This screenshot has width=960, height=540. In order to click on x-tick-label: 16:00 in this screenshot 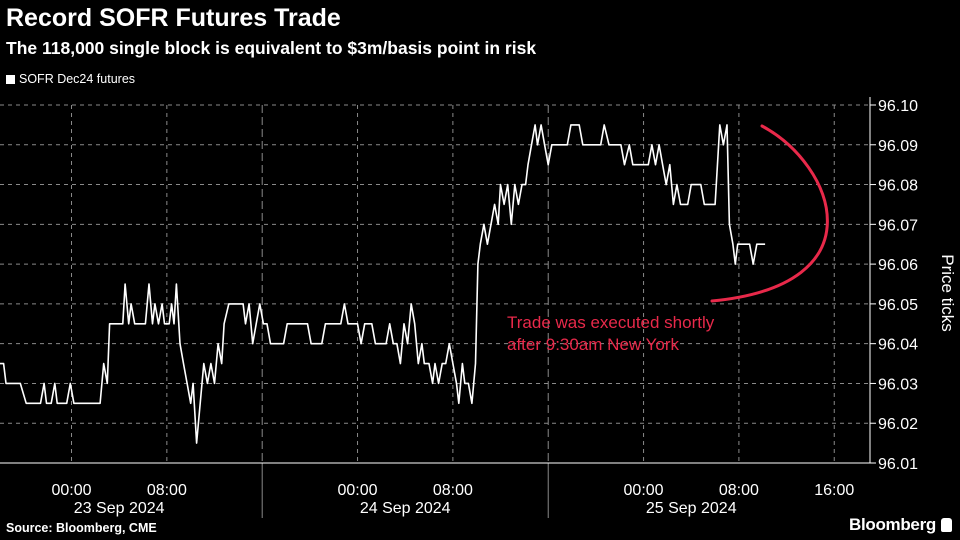, I will do `click(834, 490)`.